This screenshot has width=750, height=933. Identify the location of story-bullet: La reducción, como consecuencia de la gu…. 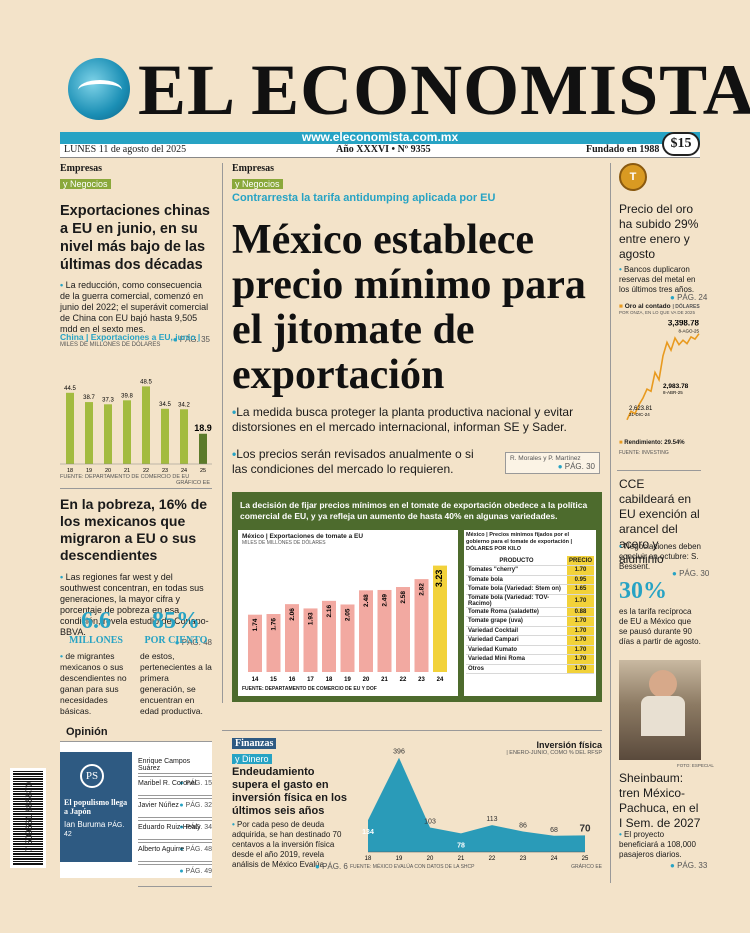
(135, 307).